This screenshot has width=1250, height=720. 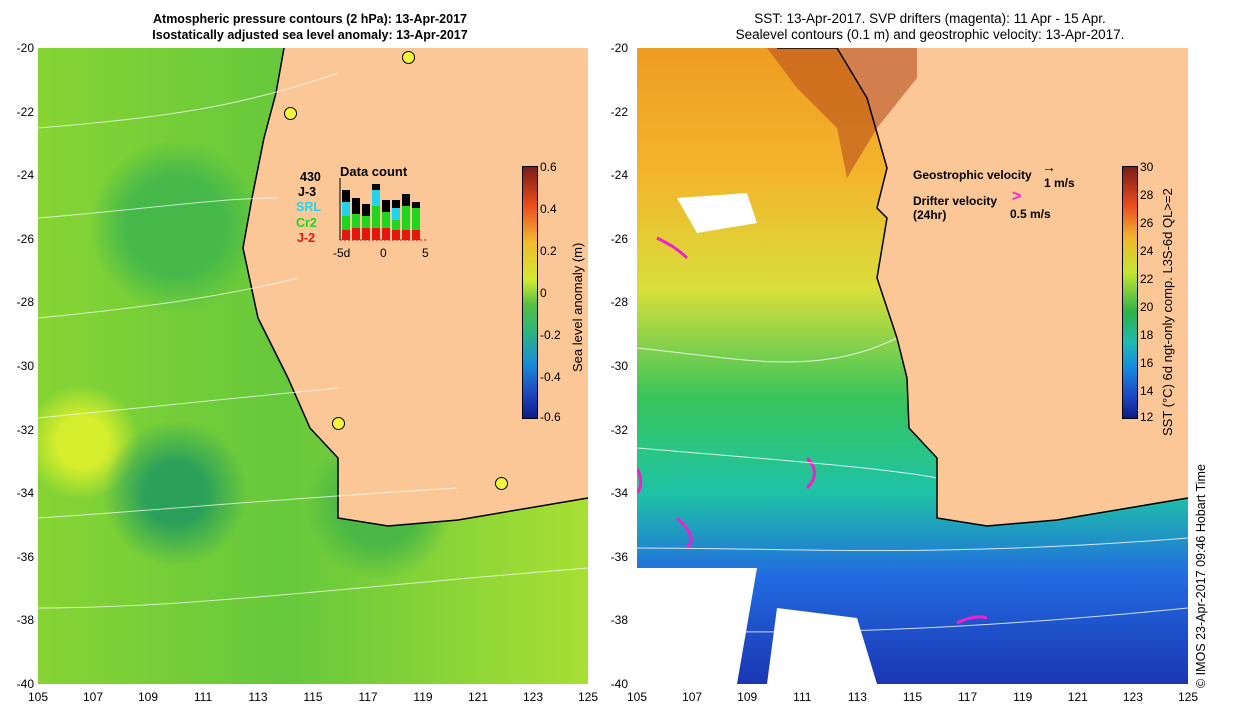 I want to click on sla-colorbar-tick: 0.2, so click(x=548, y=251).